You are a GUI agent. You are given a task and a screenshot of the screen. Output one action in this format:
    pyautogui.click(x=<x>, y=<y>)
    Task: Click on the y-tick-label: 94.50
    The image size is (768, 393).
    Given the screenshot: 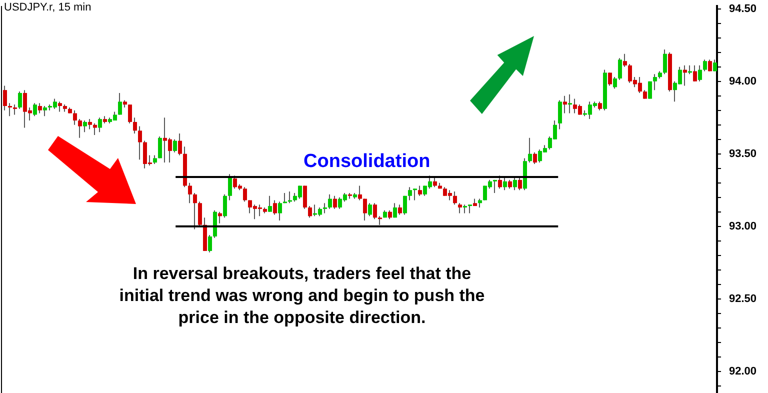 What is the action you would take?
    pyautogui.click(x=743, y=8)
    